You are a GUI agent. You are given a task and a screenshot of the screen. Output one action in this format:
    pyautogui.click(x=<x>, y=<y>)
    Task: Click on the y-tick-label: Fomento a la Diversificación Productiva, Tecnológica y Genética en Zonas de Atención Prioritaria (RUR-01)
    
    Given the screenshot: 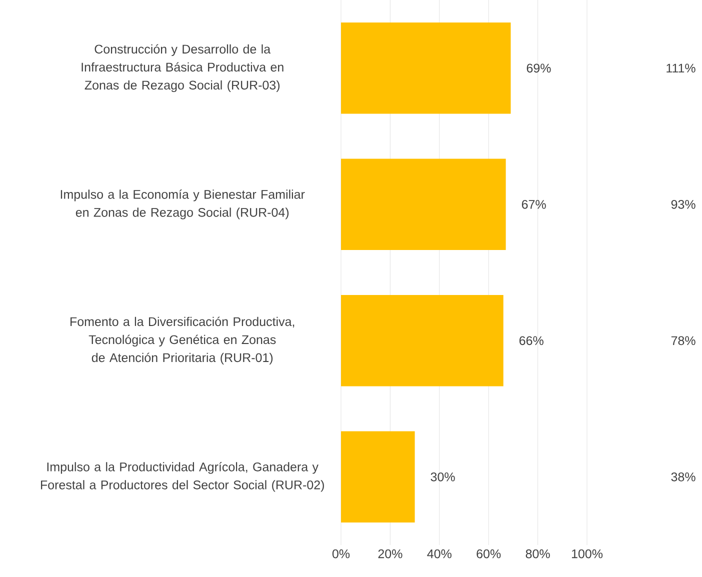 What is the action you would take?
    pyautogui.click(x=182, y=340)
    